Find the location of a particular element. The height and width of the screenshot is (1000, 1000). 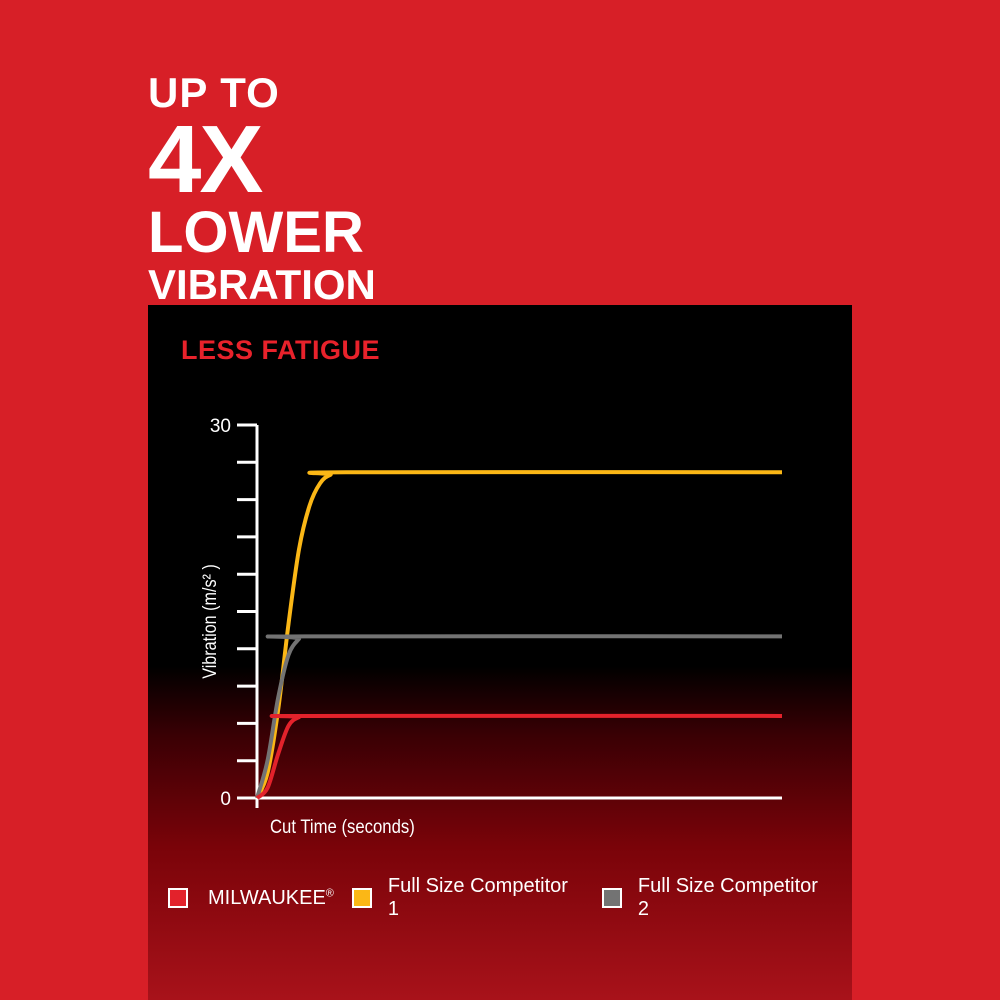

legend-item-milwaukee: MILWAUKEE® is located at coordinates (251, 898).